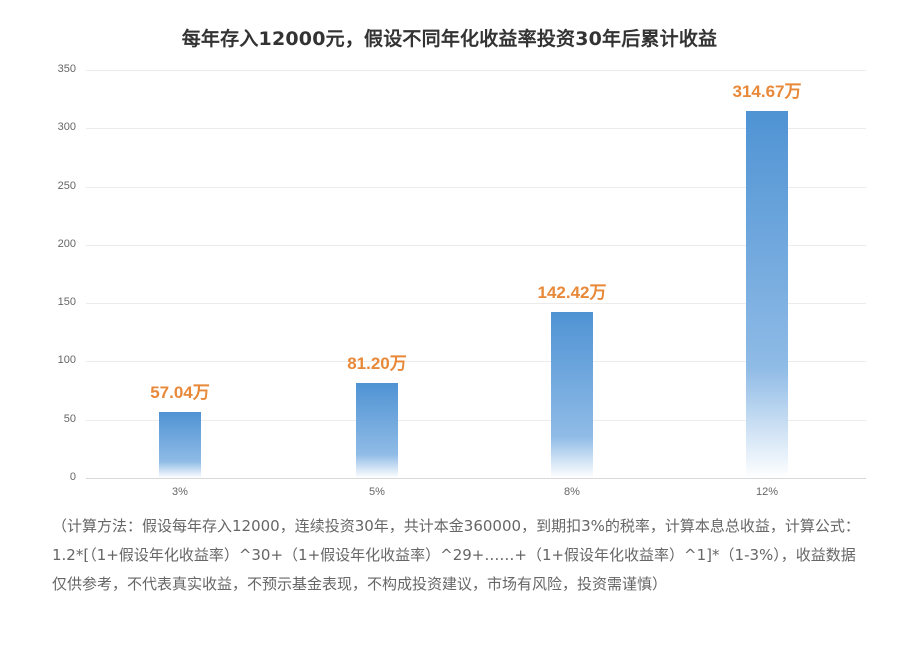  I want to click on x-tick-label: 12%, so click(767, 492).